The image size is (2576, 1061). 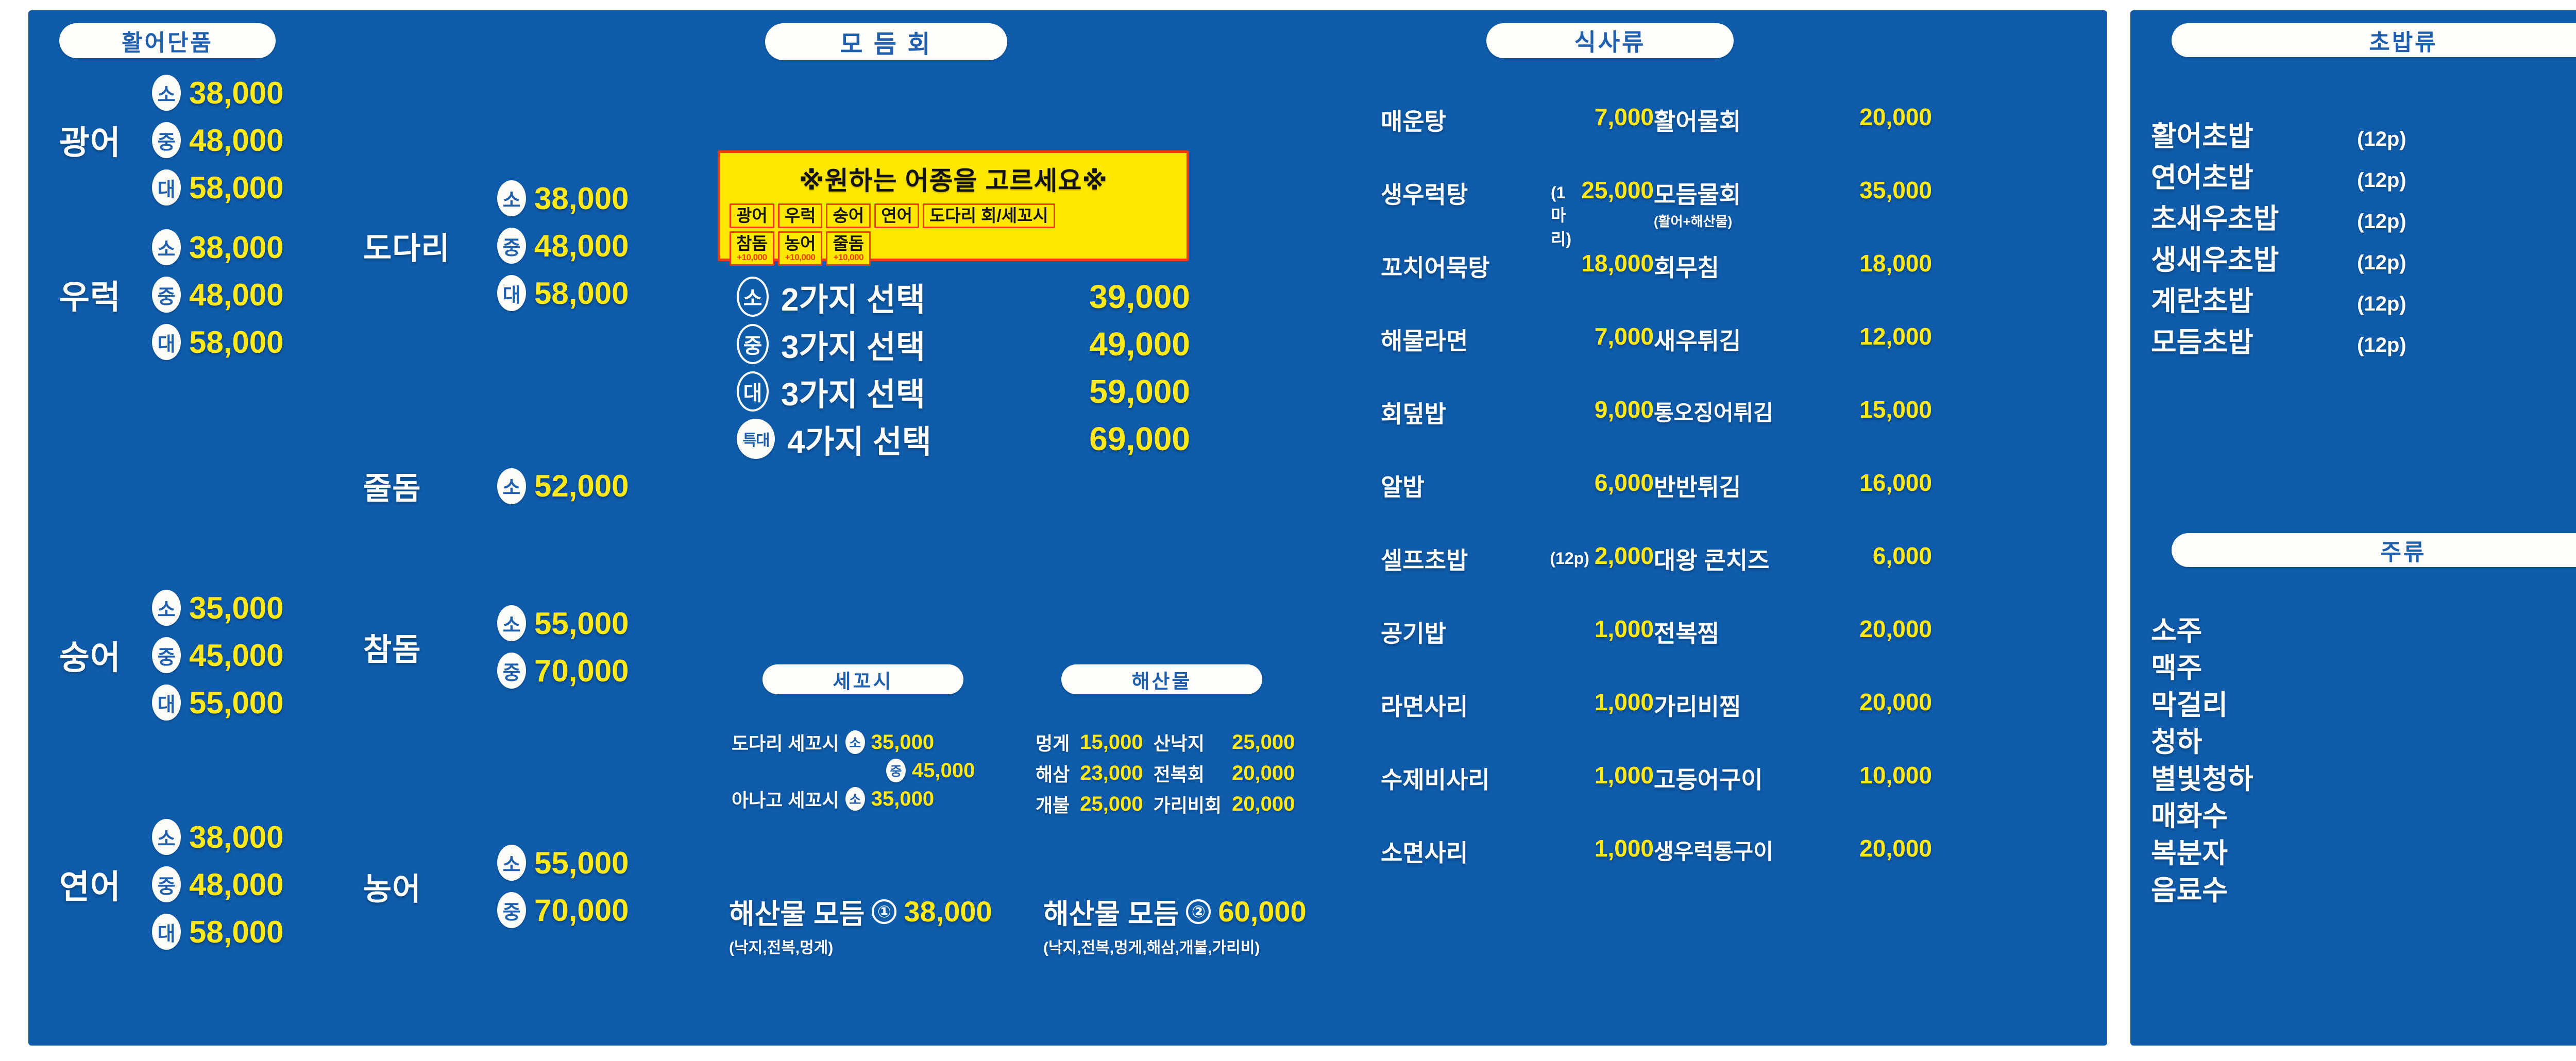 What do you see at coordinates (2202, 779) in the screenshot?
I see `booze-name: 별빛청하` at bounding box center [2202, 779].